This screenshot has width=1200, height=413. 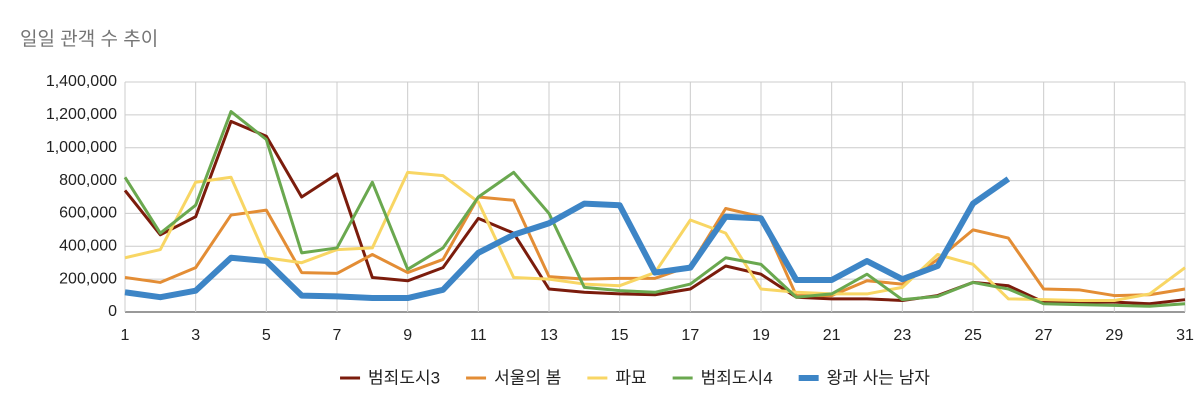 What do you see at coordinates (407, 335) in the screenshot?
I see `x-tick-label: 9` at bounding box center [407, 335].